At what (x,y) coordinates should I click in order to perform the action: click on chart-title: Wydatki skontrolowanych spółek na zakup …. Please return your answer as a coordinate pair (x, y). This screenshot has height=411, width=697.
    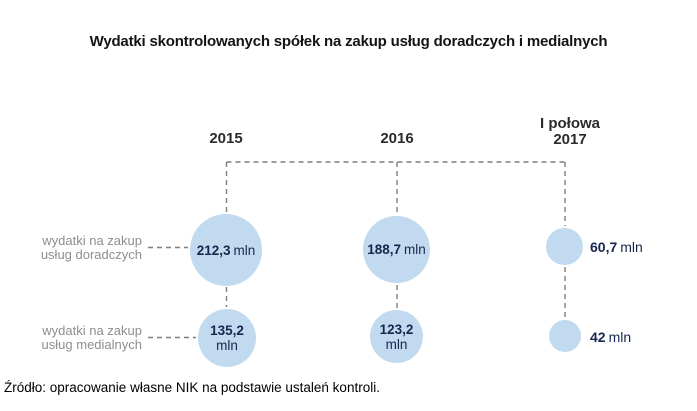
    Looking at the image, I should click on (348, 41).